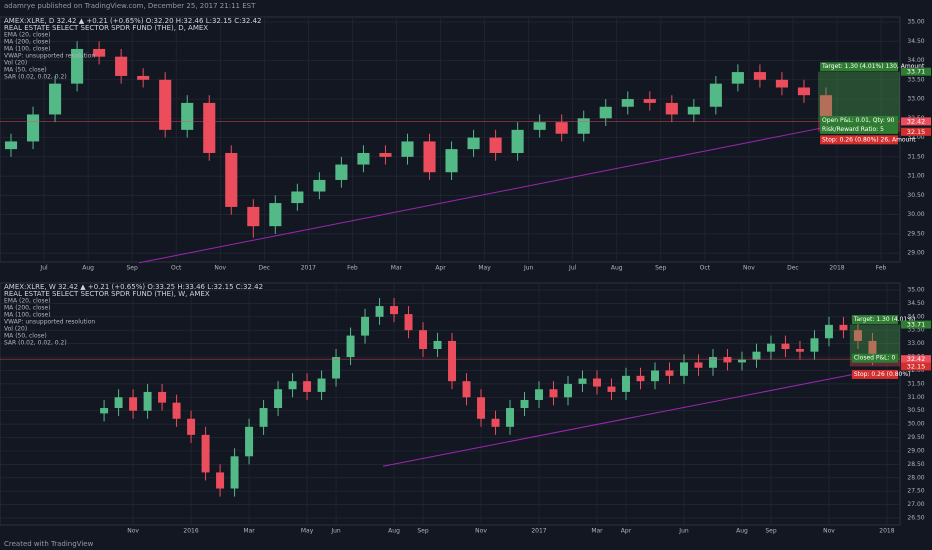  Describe the element at coordinates (15, 329) in the screenshot. I see `indicator-label: Vol (20)` at that location.